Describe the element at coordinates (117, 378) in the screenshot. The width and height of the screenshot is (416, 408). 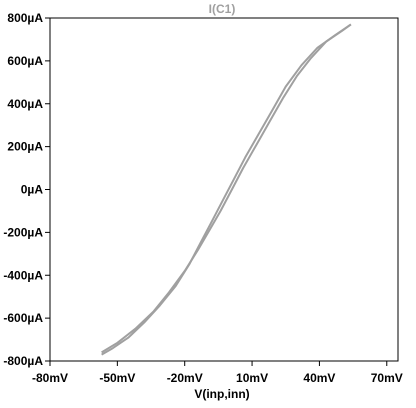
I see `x-tick-label: -50mV` at that location.